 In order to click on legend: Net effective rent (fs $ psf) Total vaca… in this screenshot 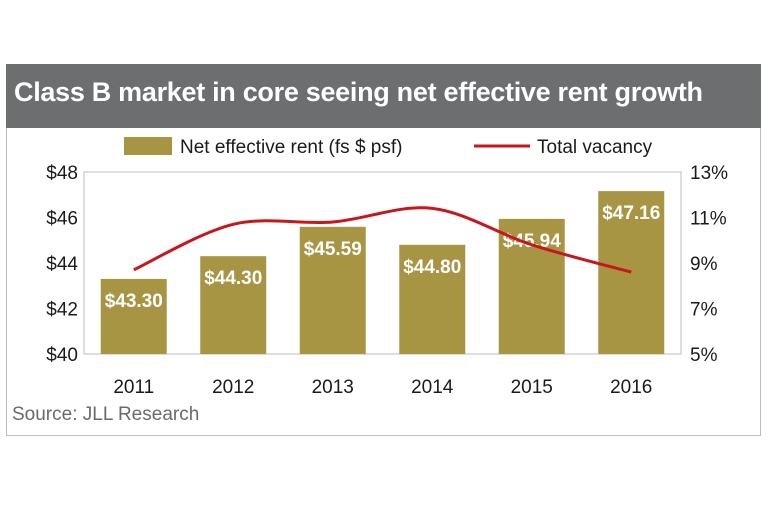, I will do `click(388, 147)`.